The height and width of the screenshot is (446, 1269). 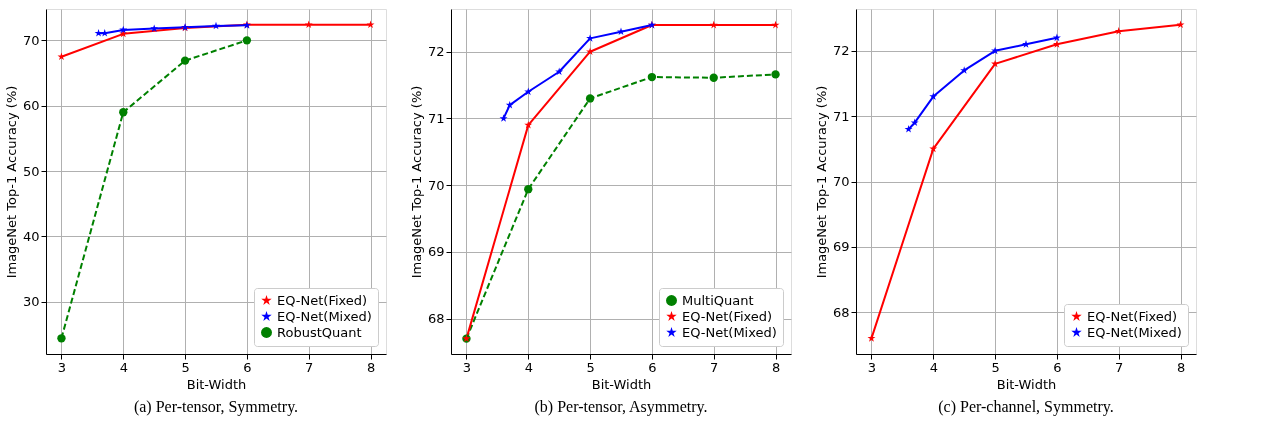 I want to click on text: (c) Per-channel, Symmetry., so click(x=1026, y=407).